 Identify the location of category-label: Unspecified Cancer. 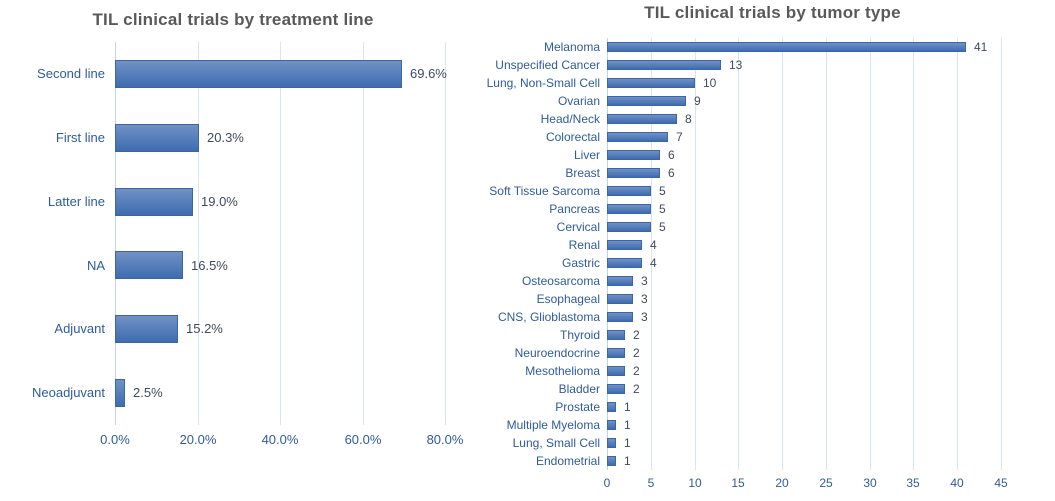
(547, 65).